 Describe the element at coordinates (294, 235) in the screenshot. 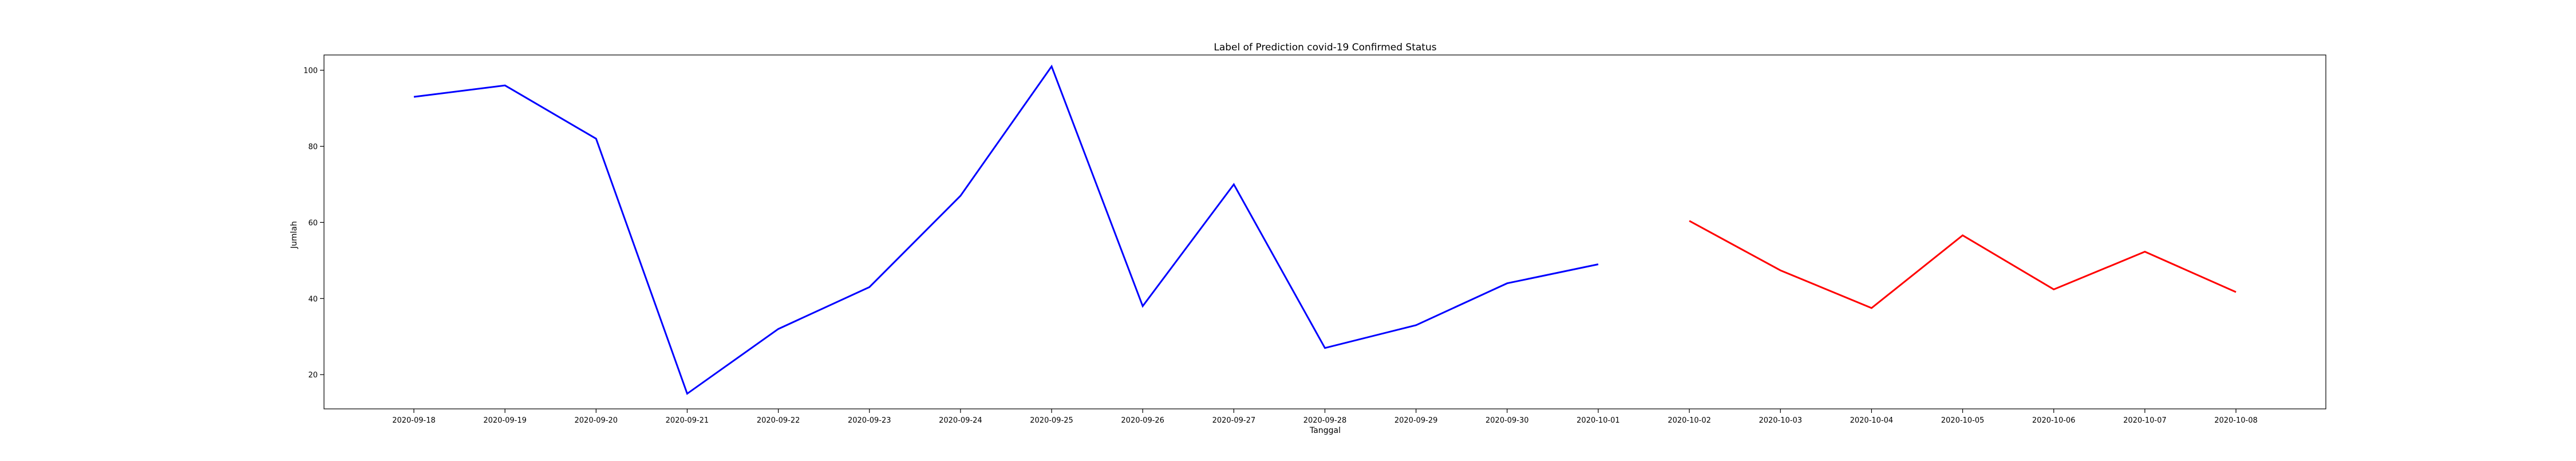

I see `y-axis-label: Jumlah` at that location.